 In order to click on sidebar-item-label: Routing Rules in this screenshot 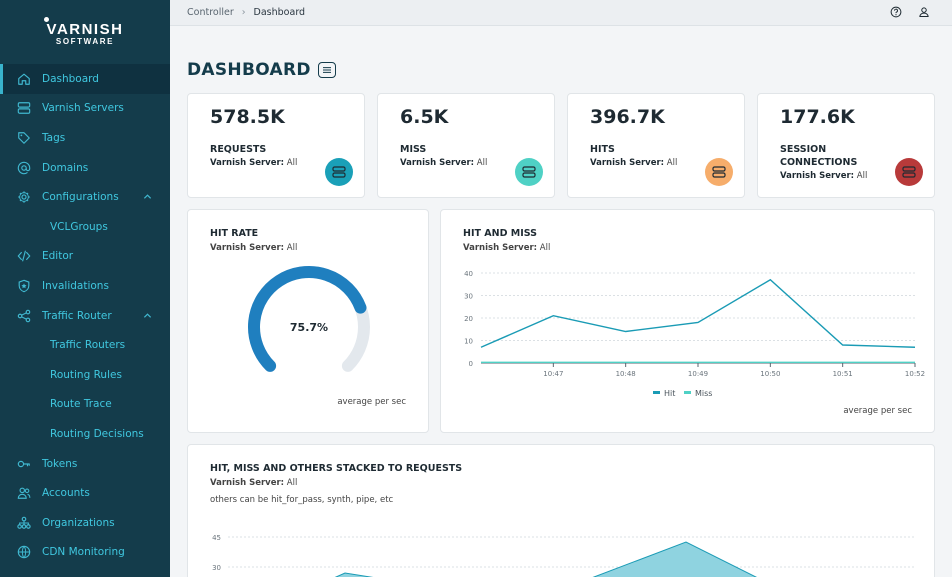, I will do `click(86, 374)`.